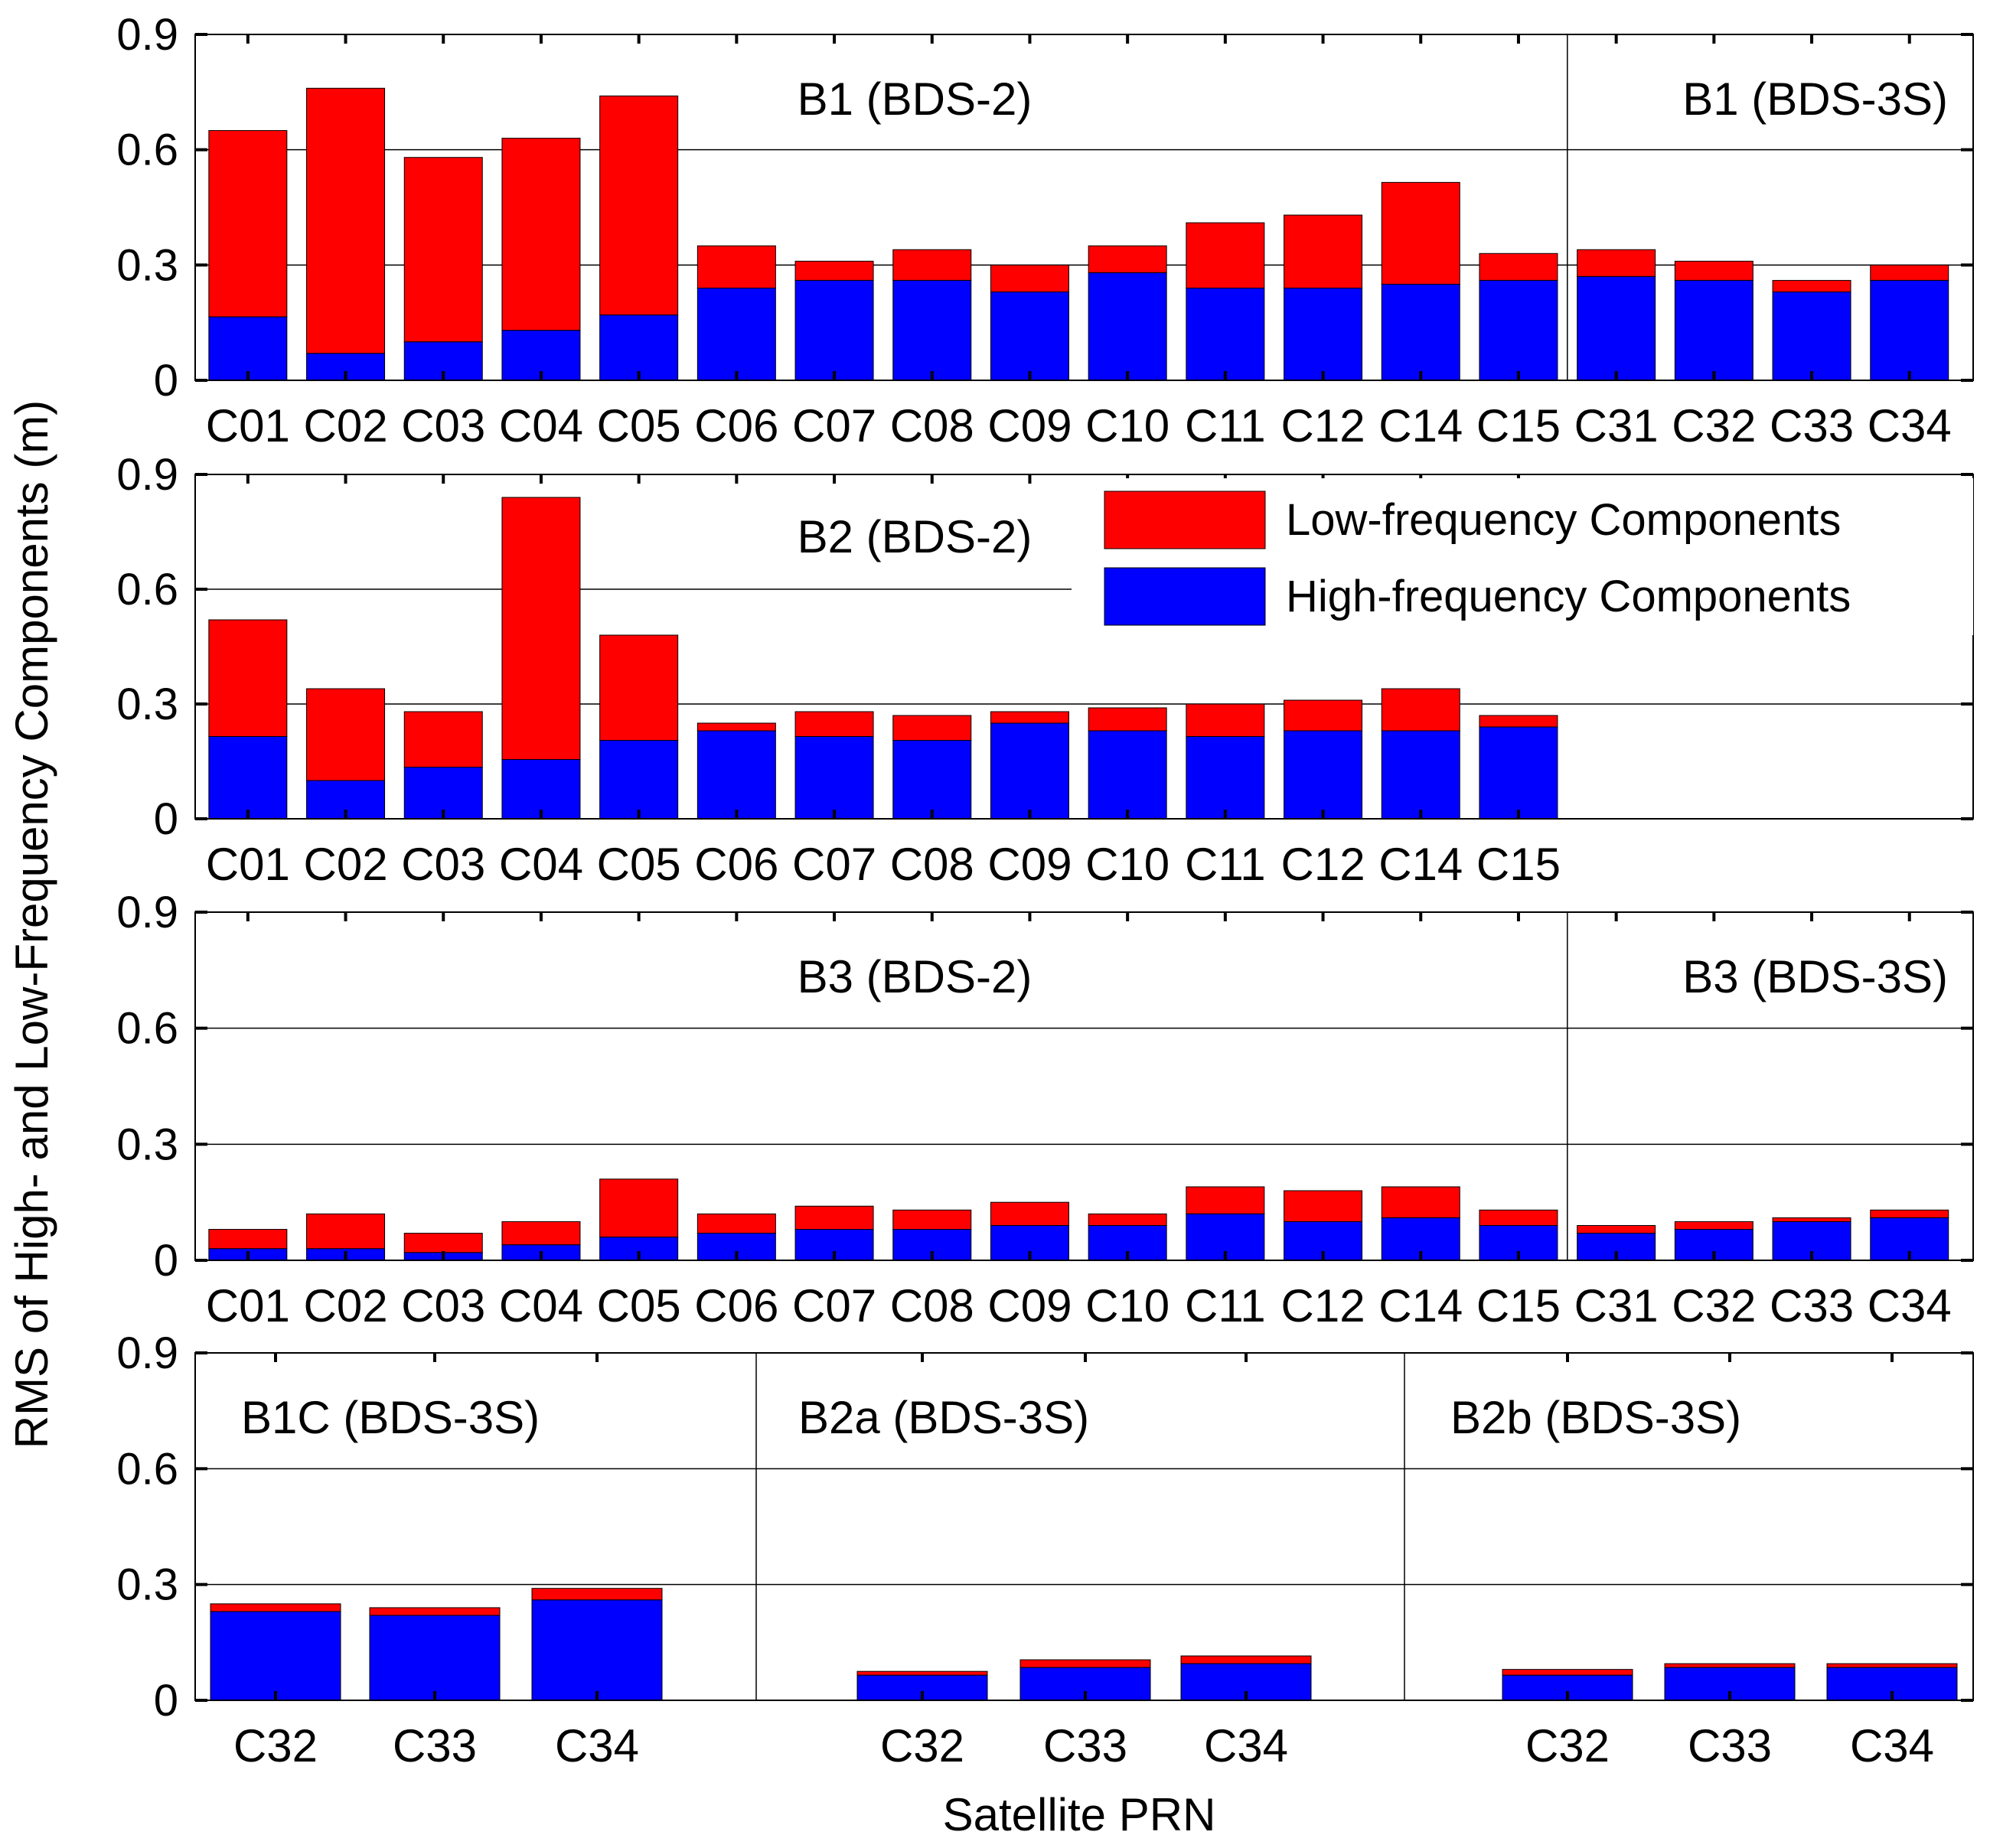  I want to click on y-tick-label: 0.9, so click(147, 1353).